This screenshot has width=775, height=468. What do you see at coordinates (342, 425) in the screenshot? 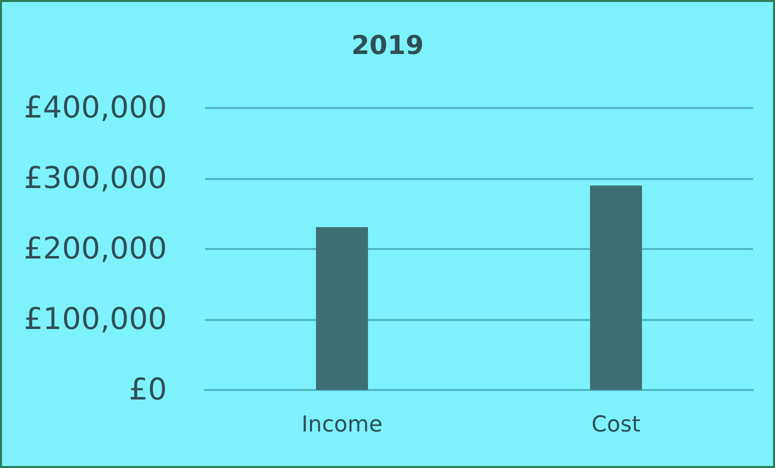
I see `x-tick-label: Income` at bounding box center [342, 425].